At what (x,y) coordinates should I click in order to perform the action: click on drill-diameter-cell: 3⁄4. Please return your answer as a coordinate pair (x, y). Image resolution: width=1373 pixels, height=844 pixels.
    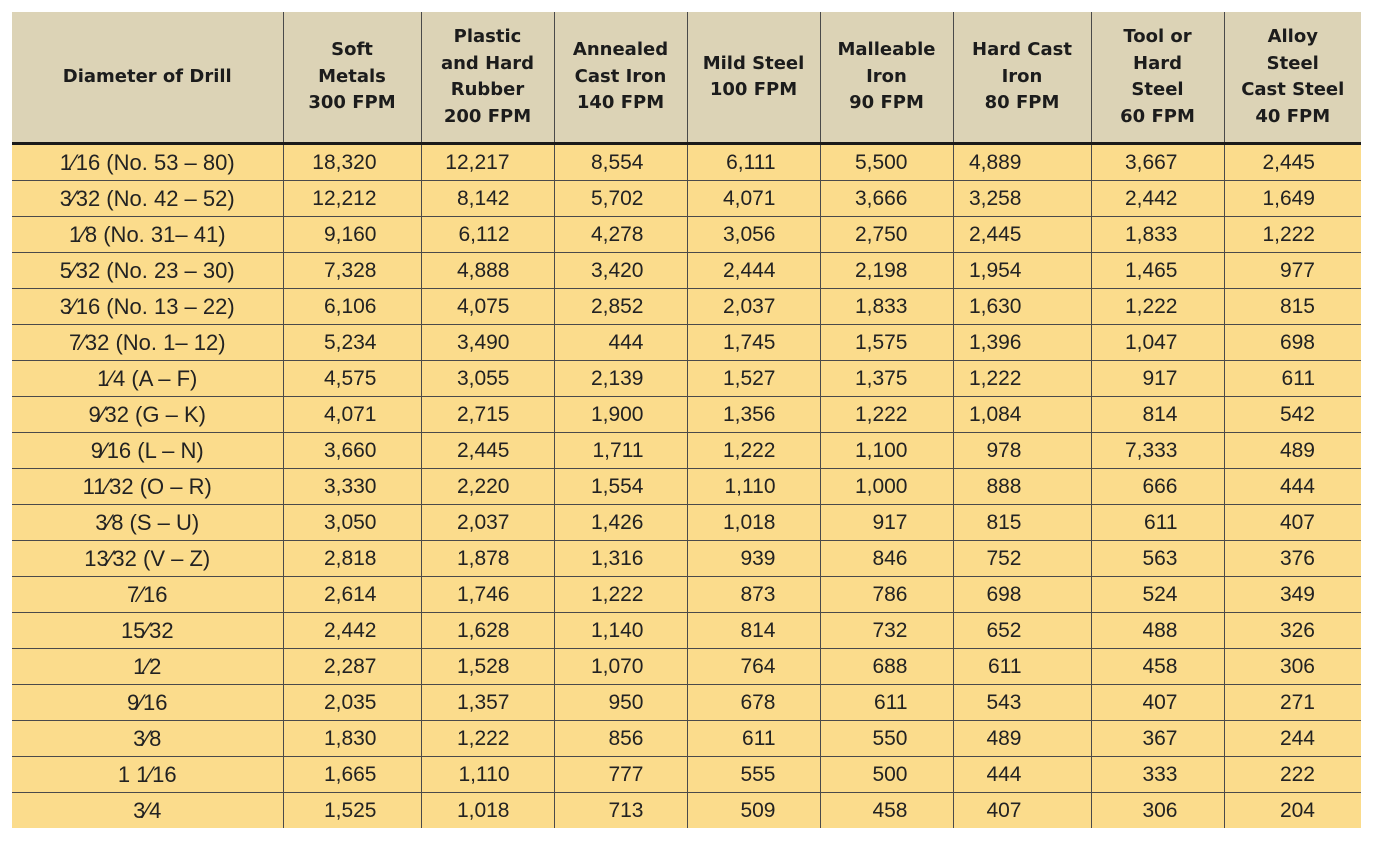
    Looking at the image, I should click on (148, 810).